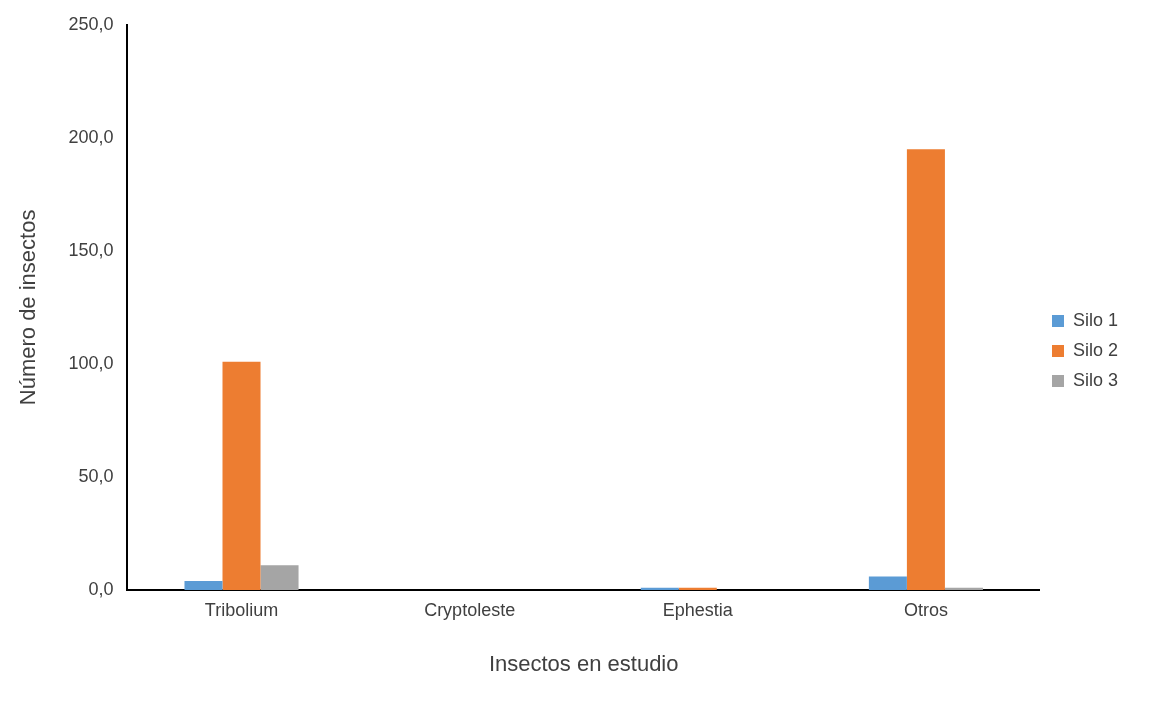 The width and height of the screenshot is (1154, 705). Describe the element at coordinates (91, 136) in the screenshot. I see `y-tick-label: 200,0` at that location.